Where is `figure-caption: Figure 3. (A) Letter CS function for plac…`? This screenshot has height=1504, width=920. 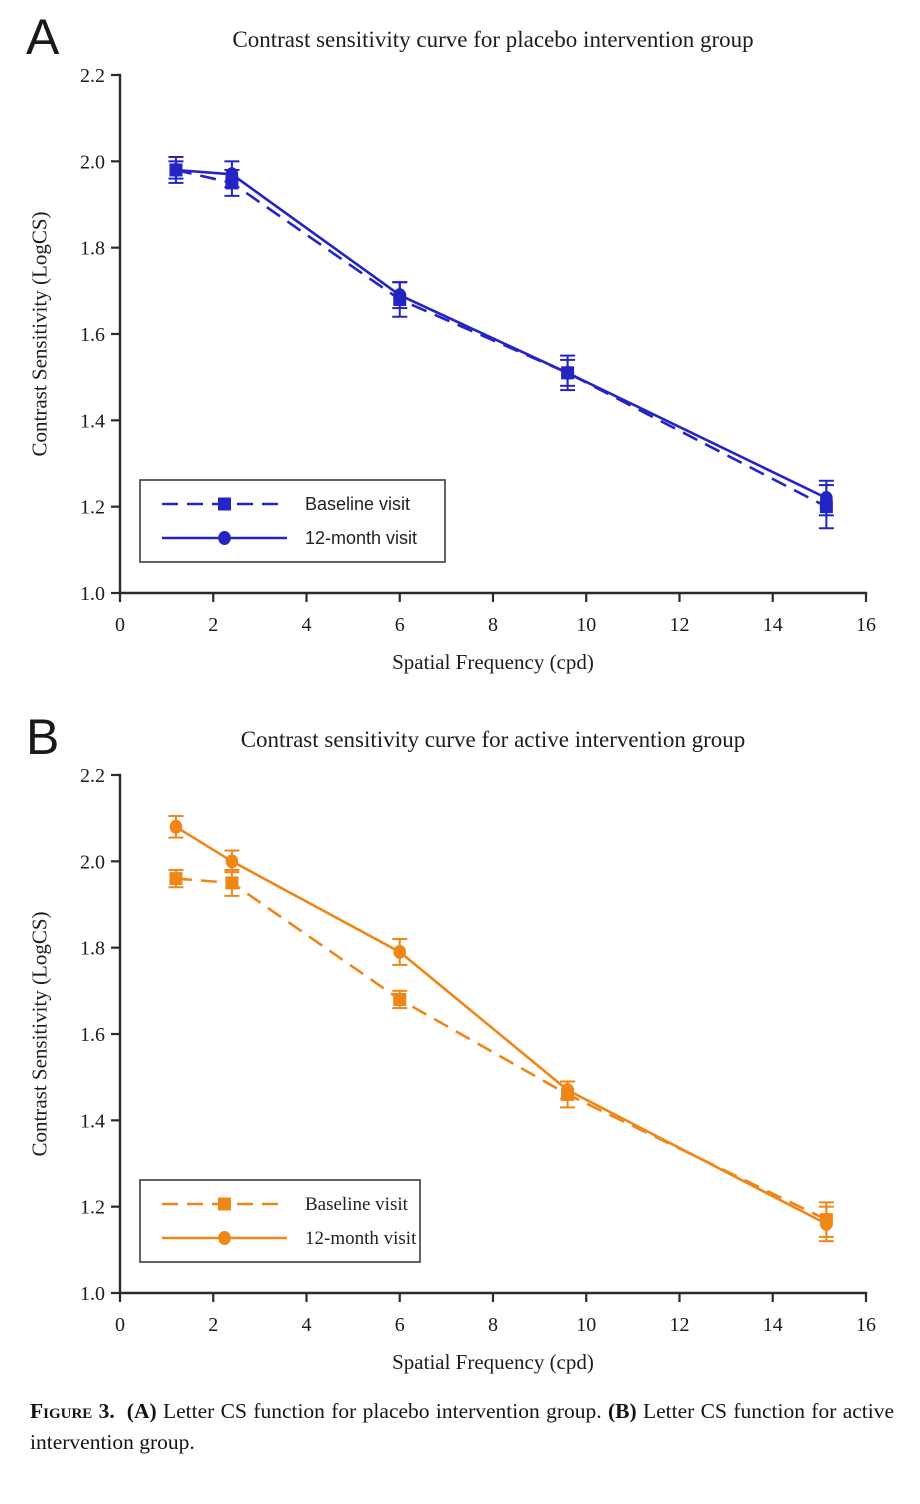 figure-caption: Figure 3. (A) Letter CS function for plac… is located at coordinates (462, 1427).